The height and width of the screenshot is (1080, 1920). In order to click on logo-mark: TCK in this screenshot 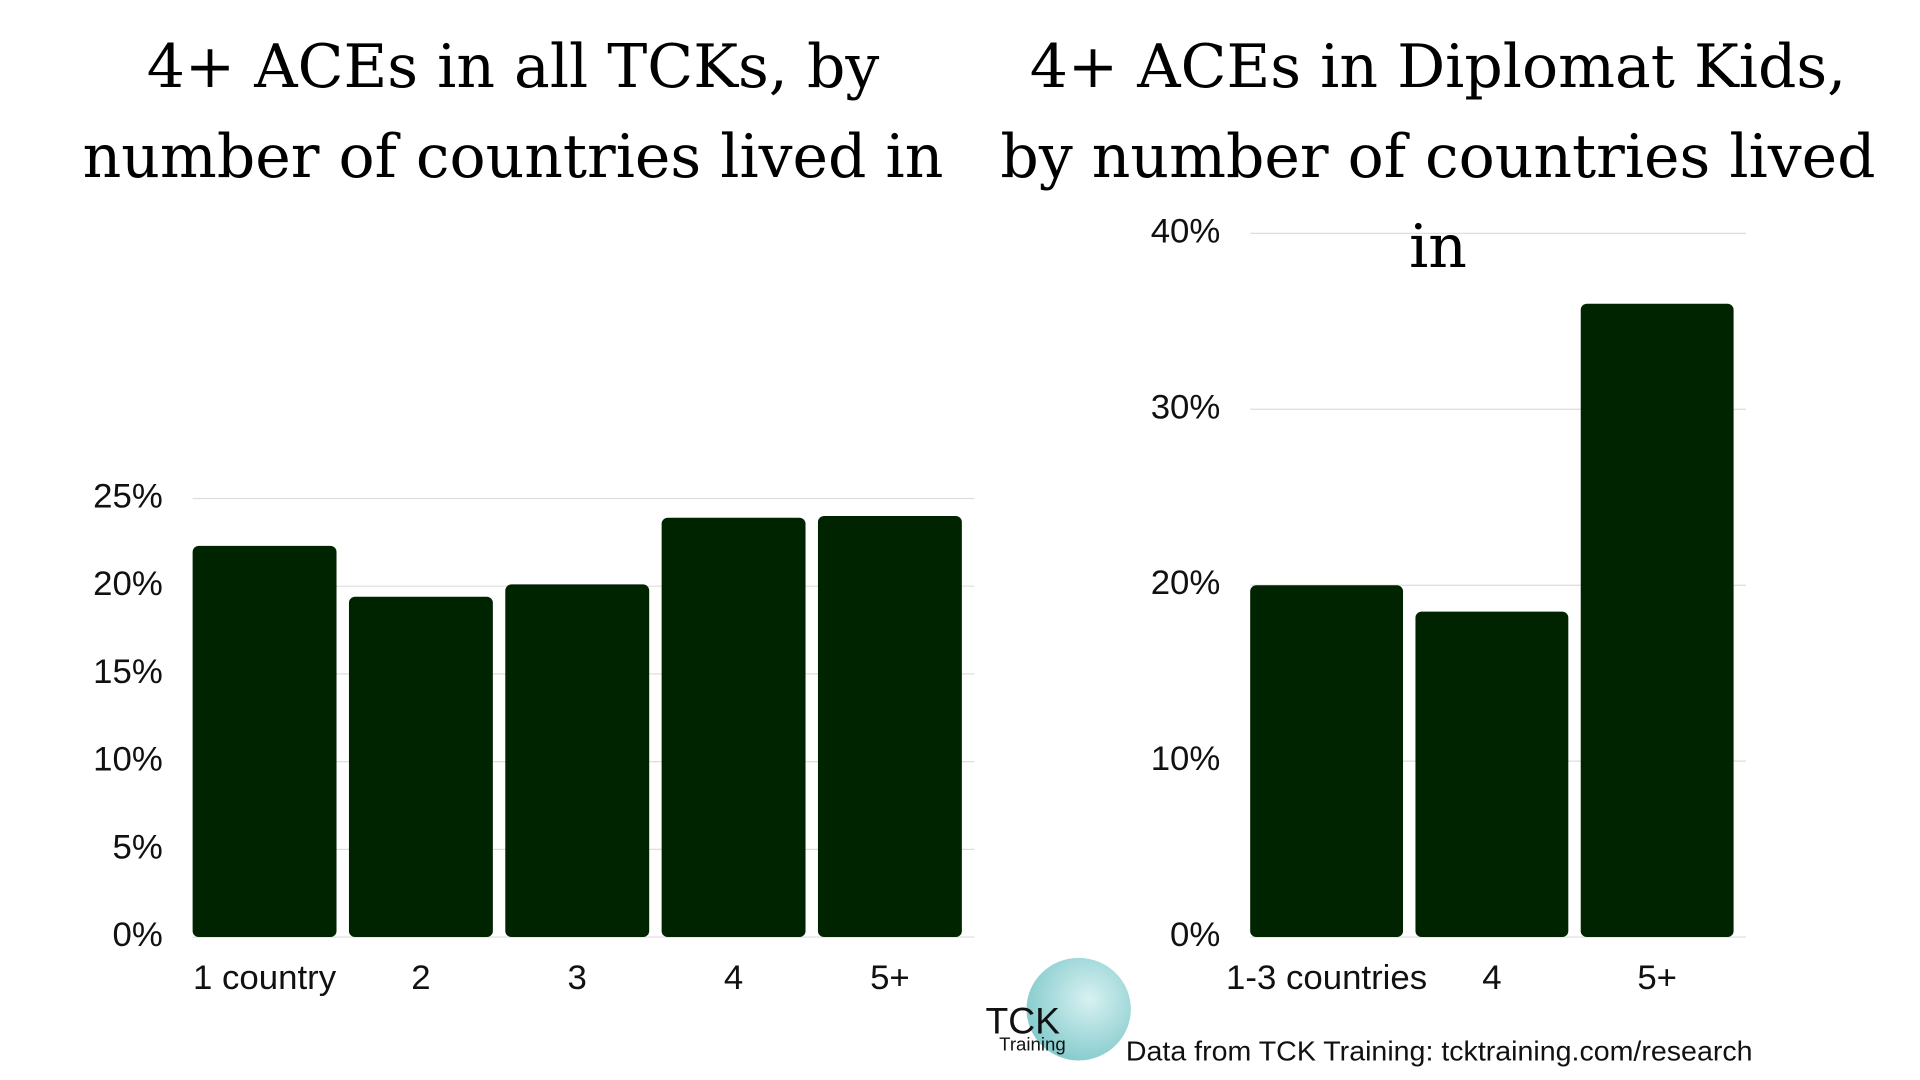, I will do `click(1022, 1021)`.